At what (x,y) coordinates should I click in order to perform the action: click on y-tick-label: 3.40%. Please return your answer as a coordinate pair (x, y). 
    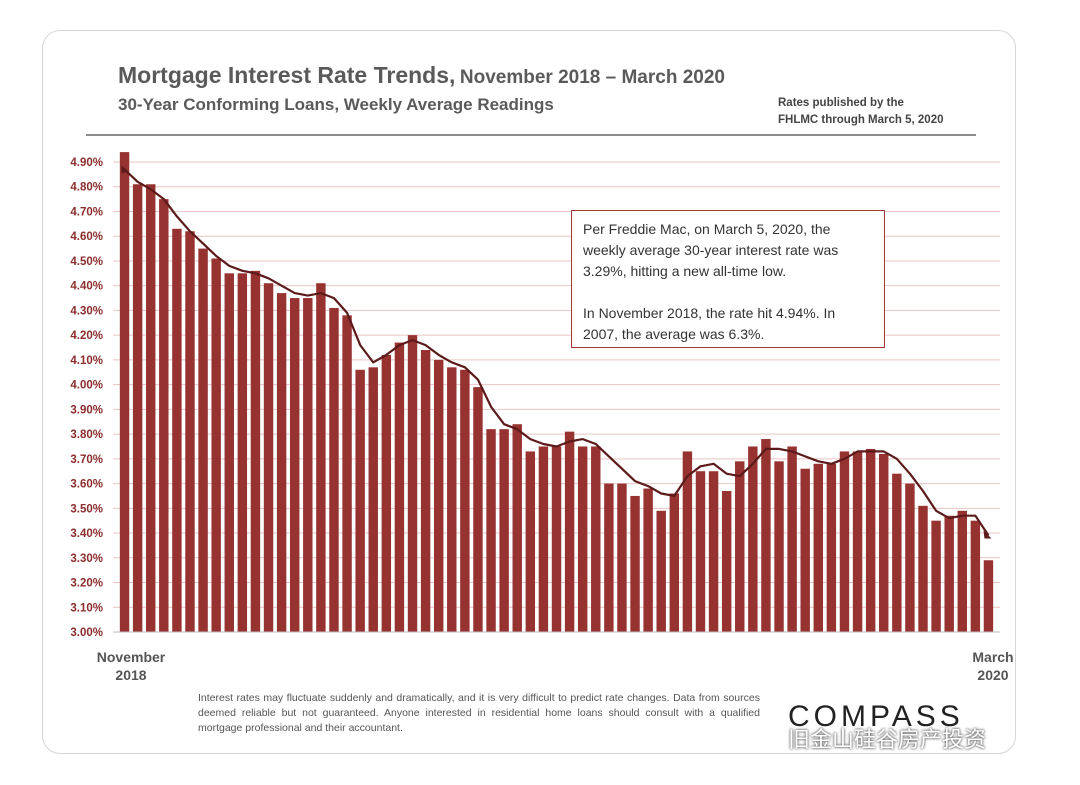
    Looking at the image, I should click on (86, 534).